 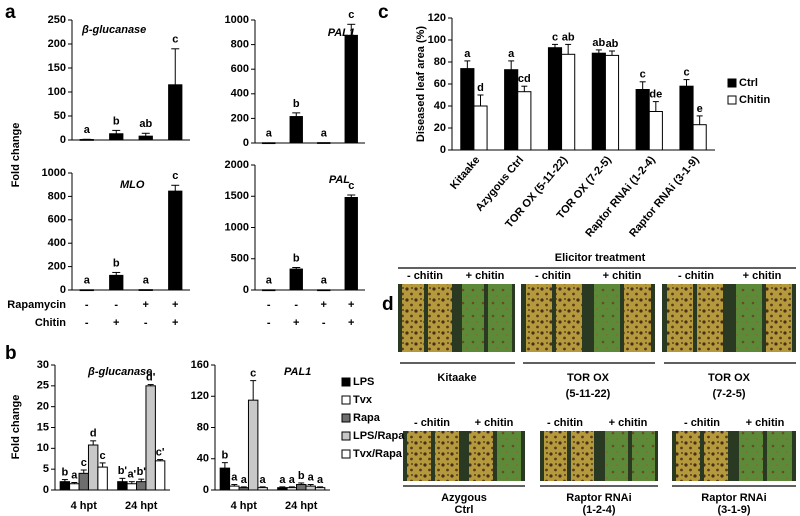 I want to click on y-tick-label: 30, so click(x=43, y=365).